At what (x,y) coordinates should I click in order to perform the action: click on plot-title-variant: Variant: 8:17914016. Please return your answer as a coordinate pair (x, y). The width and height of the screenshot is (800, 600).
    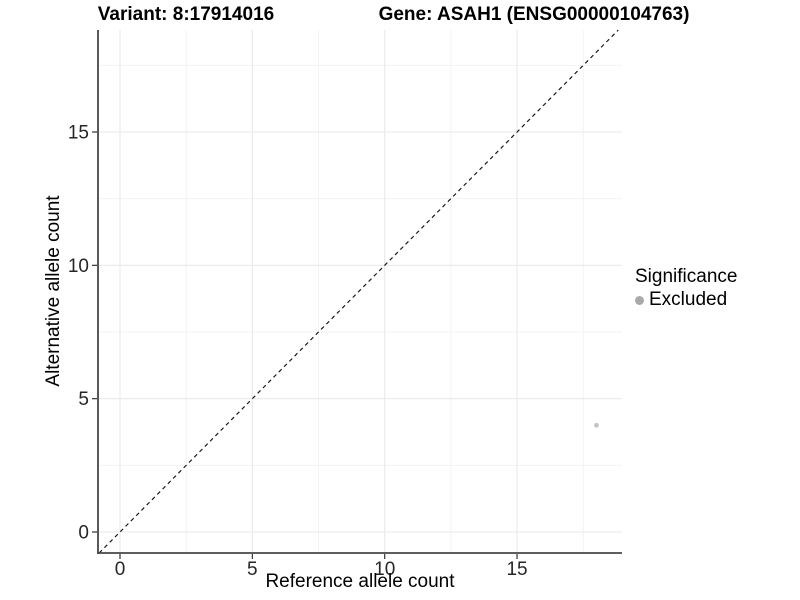
    Looking at the image, I should click on (186, 14).